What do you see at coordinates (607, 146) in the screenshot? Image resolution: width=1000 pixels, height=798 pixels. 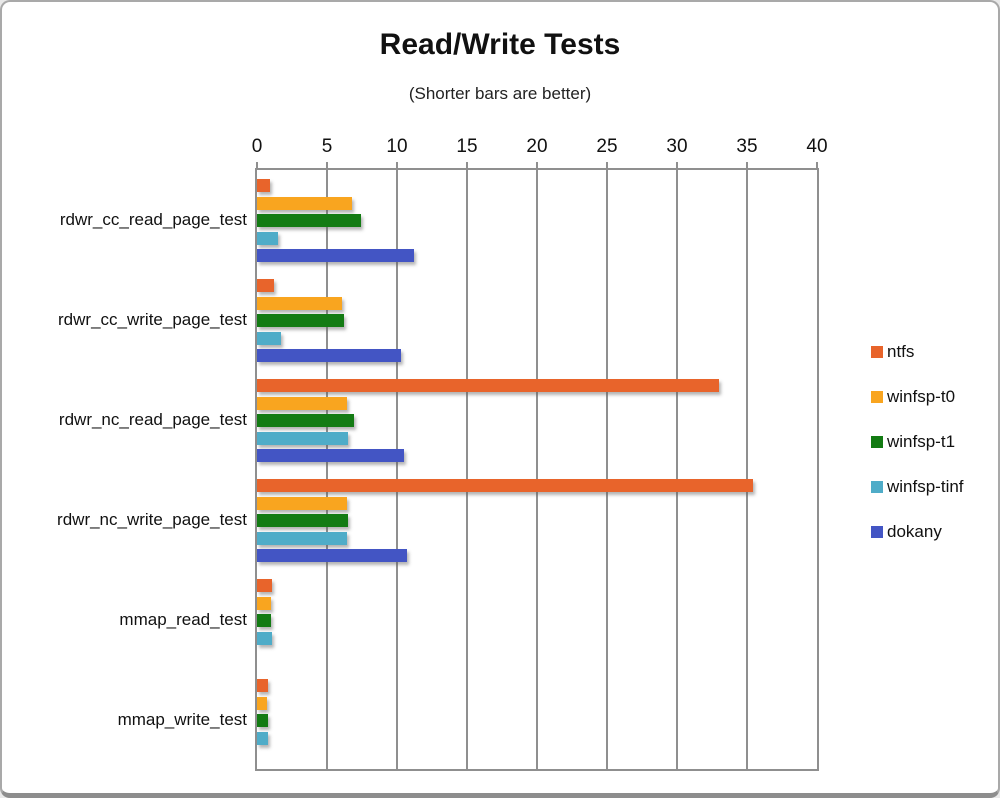 I see `x-axis-tick-label: 25` at bounding box center [607, 146].